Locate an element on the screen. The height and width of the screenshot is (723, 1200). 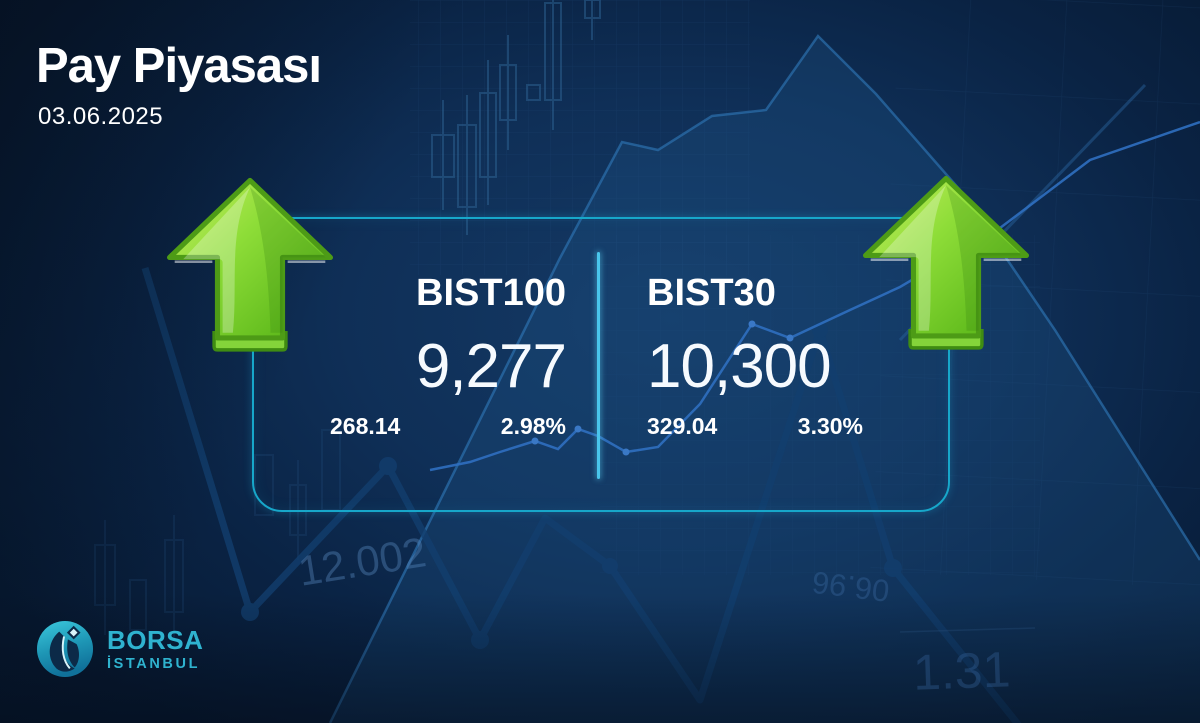
index-bist100: BIST100 9,277 268.14 2.98% is located at coordinates (448, 355).